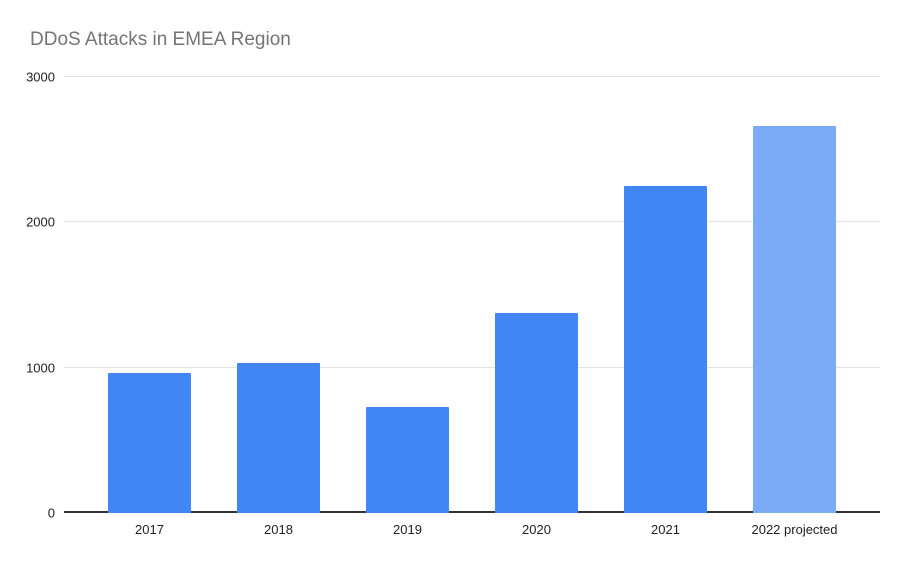 This screenshot has height=561, width=908. What do you see at coordinates (160, 39) in the screenshot?
I see `chart-title: DDoS Attacks in EMEA Region` at bounding box center [160, 39].